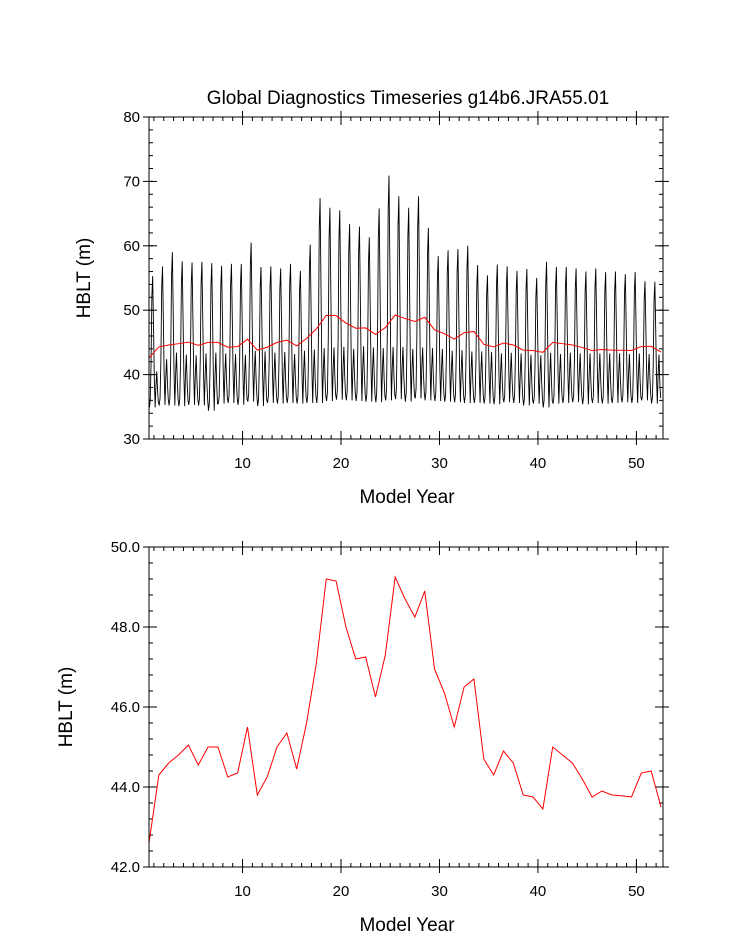 The image size is (733, 945). I want to click on y-tick-label: 80, so click(131, 117).